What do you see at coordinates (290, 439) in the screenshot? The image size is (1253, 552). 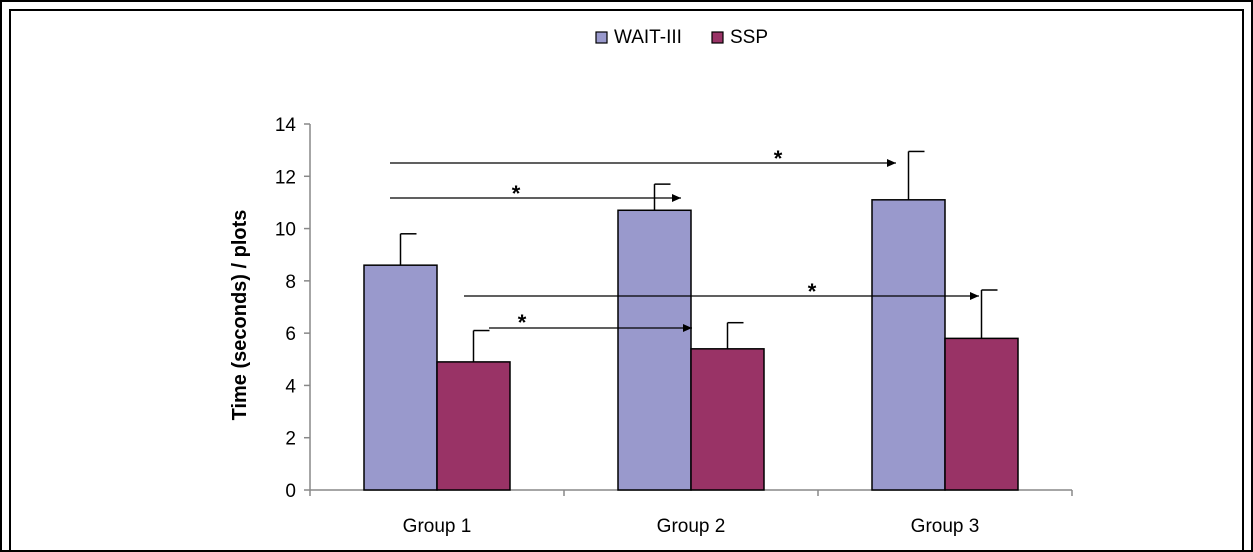 I see `y-tick-label: 2` at bounding box center [290, 439].